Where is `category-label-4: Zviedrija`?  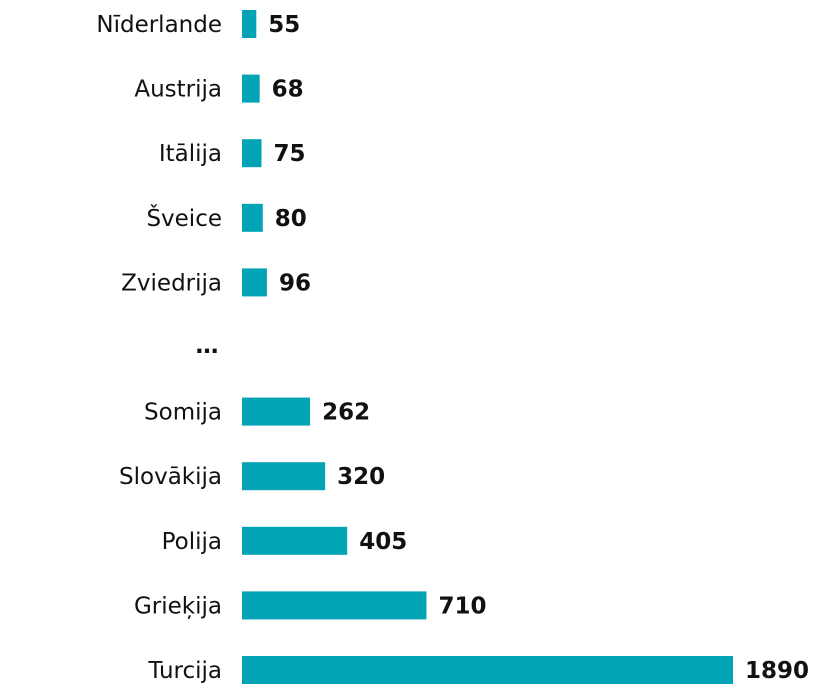
category-label-4: Zviedrija is located at coordinates (171, 283).